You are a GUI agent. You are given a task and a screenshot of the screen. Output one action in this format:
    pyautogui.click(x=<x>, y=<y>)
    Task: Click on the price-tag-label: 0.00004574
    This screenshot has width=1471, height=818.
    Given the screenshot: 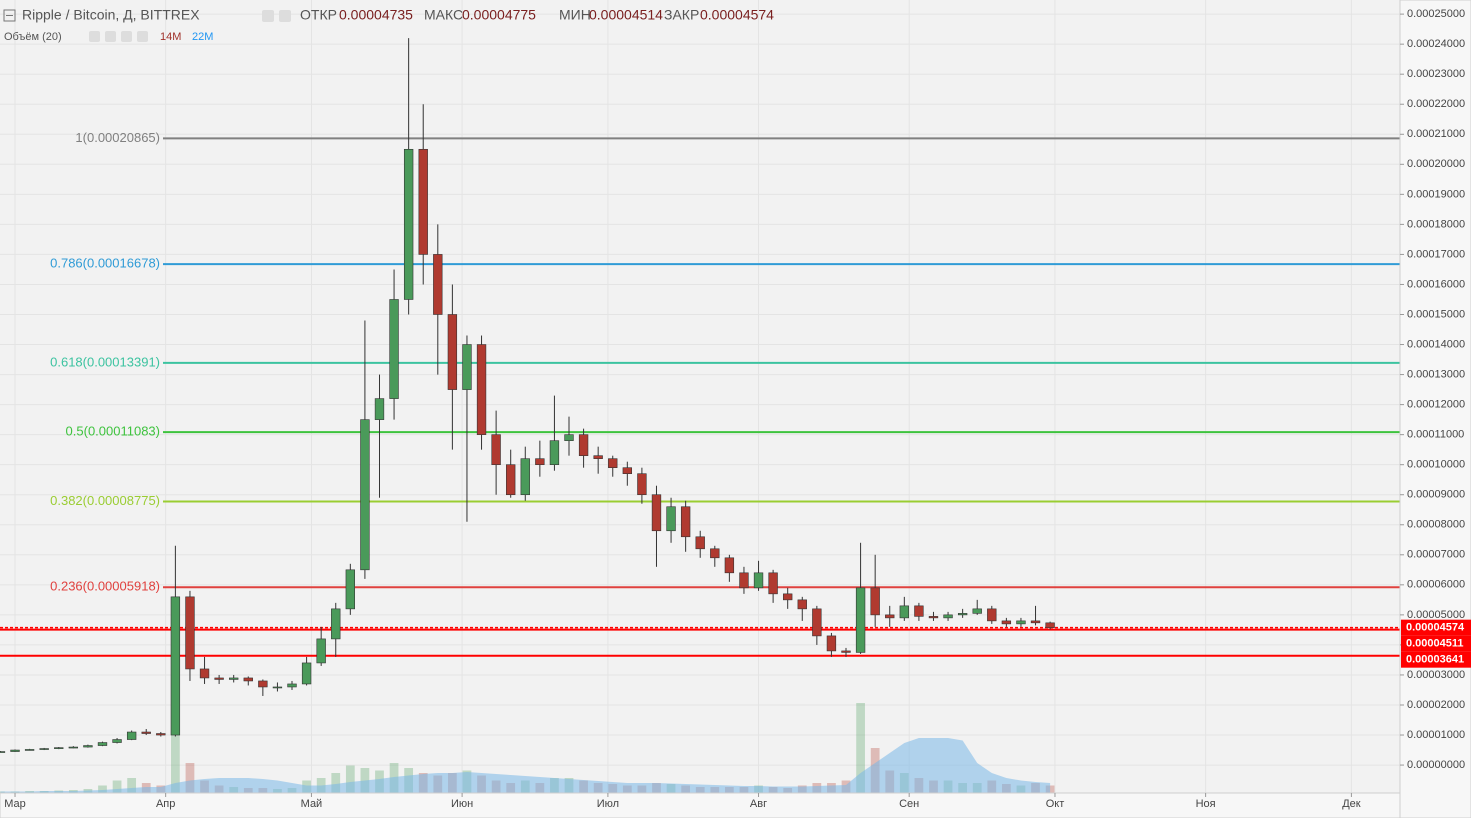 What is the action you would take?
    pyautogui.click(x=1435, y=628)
    